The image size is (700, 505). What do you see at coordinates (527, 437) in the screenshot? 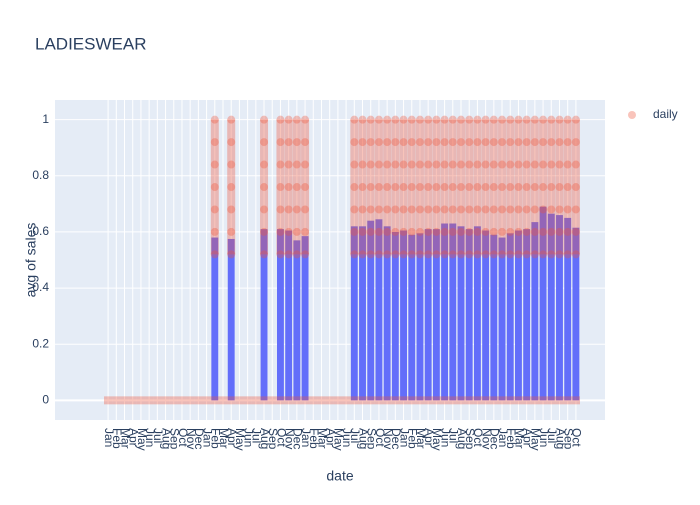
I see `x-tick-label: Apr` at bounding box center [527, 437].